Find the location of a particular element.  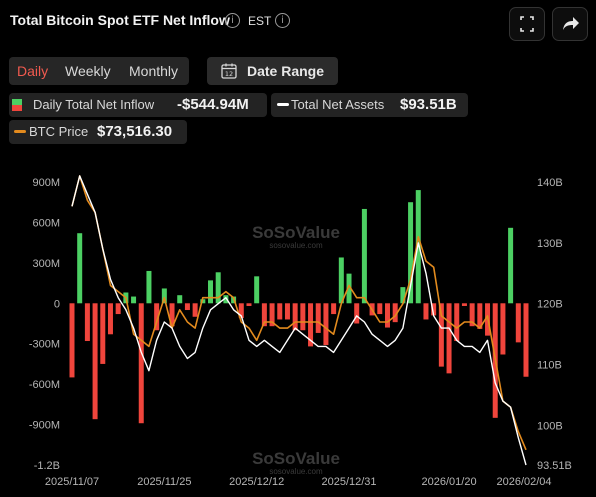

fullscreen-button is located at coordinates (527, 24).